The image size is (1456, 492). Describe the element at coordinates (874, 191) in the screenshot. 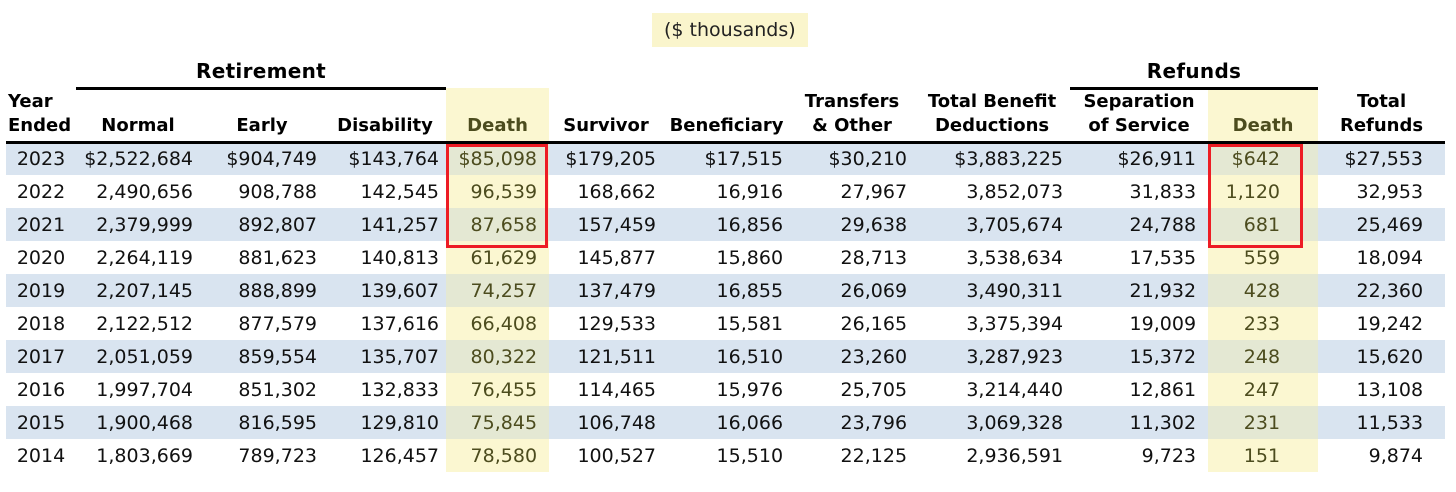

I see `value-cell: 27,967` at that location.